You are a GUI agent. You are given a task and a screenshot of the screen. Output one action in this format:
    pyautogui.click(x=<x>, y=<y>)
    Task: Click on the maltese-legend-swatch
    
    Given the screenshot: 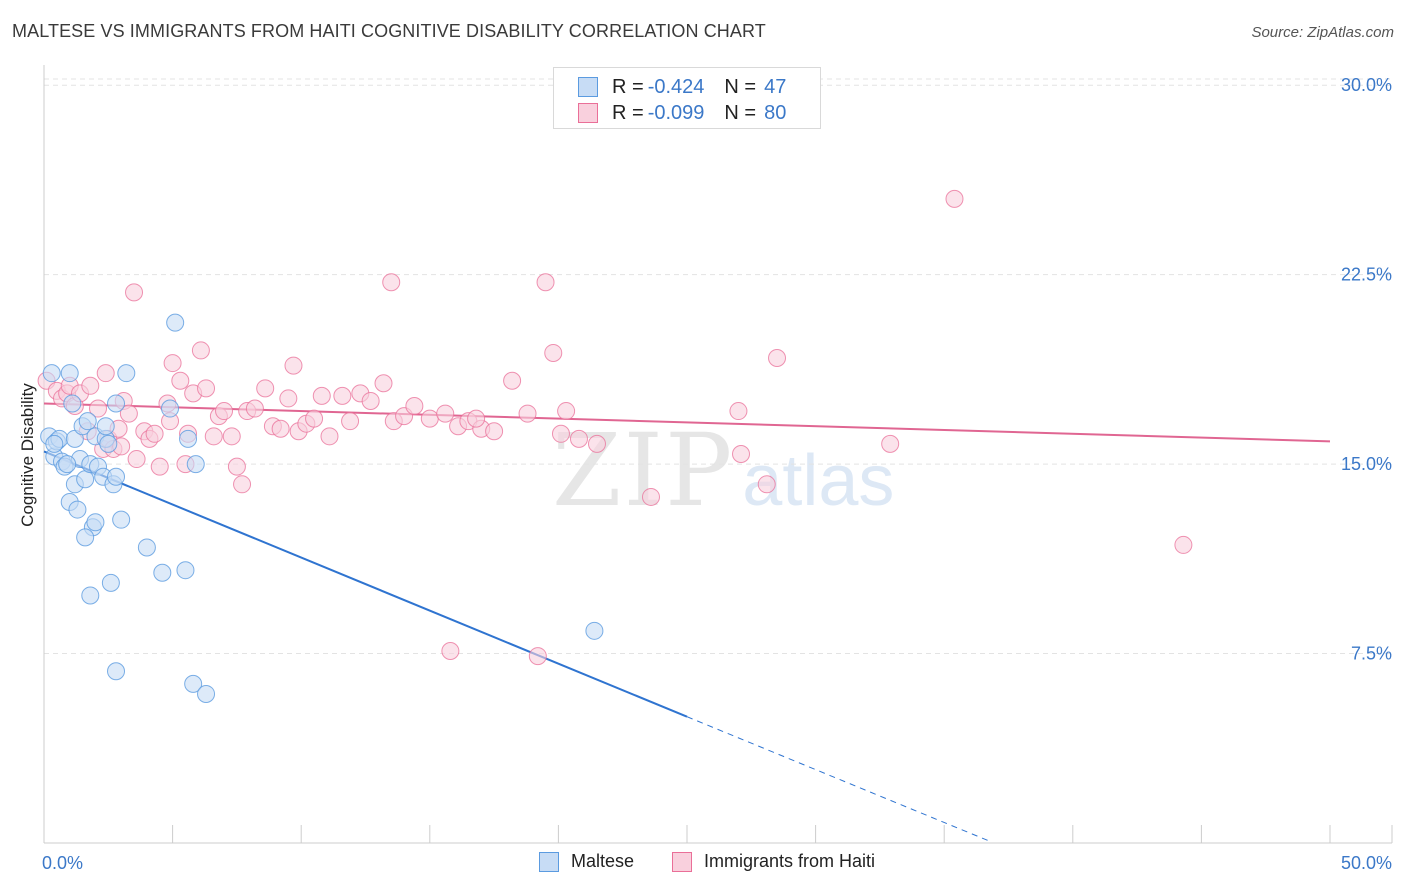 What is the action you would take?
    pyautogui.click(x=549, y=861)
    